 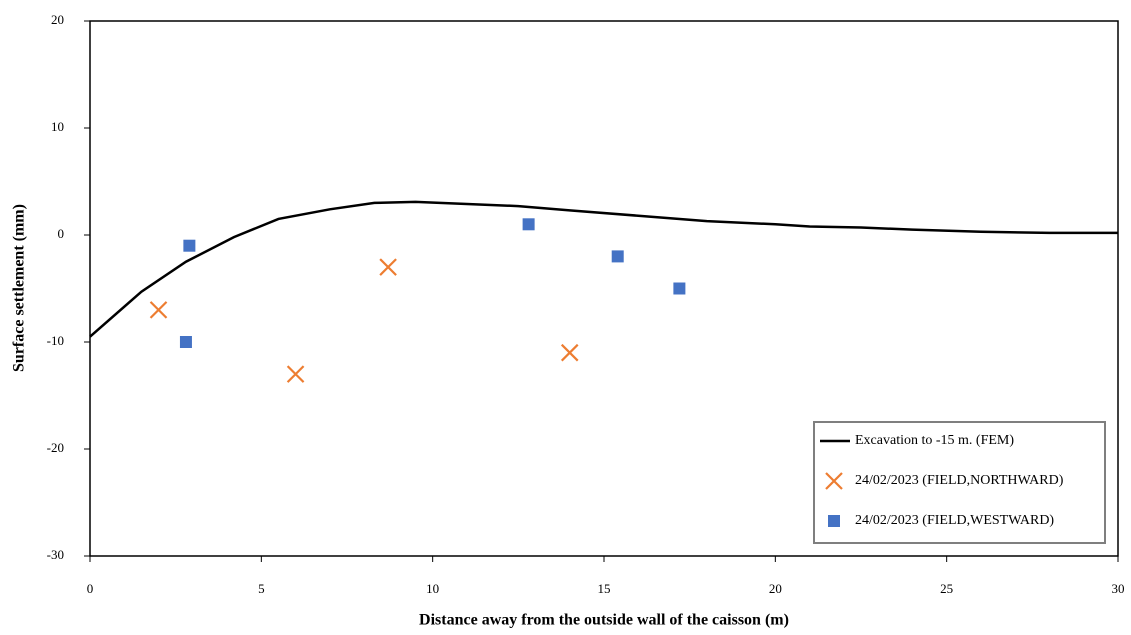 I want to click on y-tick-label: 20, so click(x=57, y=19).